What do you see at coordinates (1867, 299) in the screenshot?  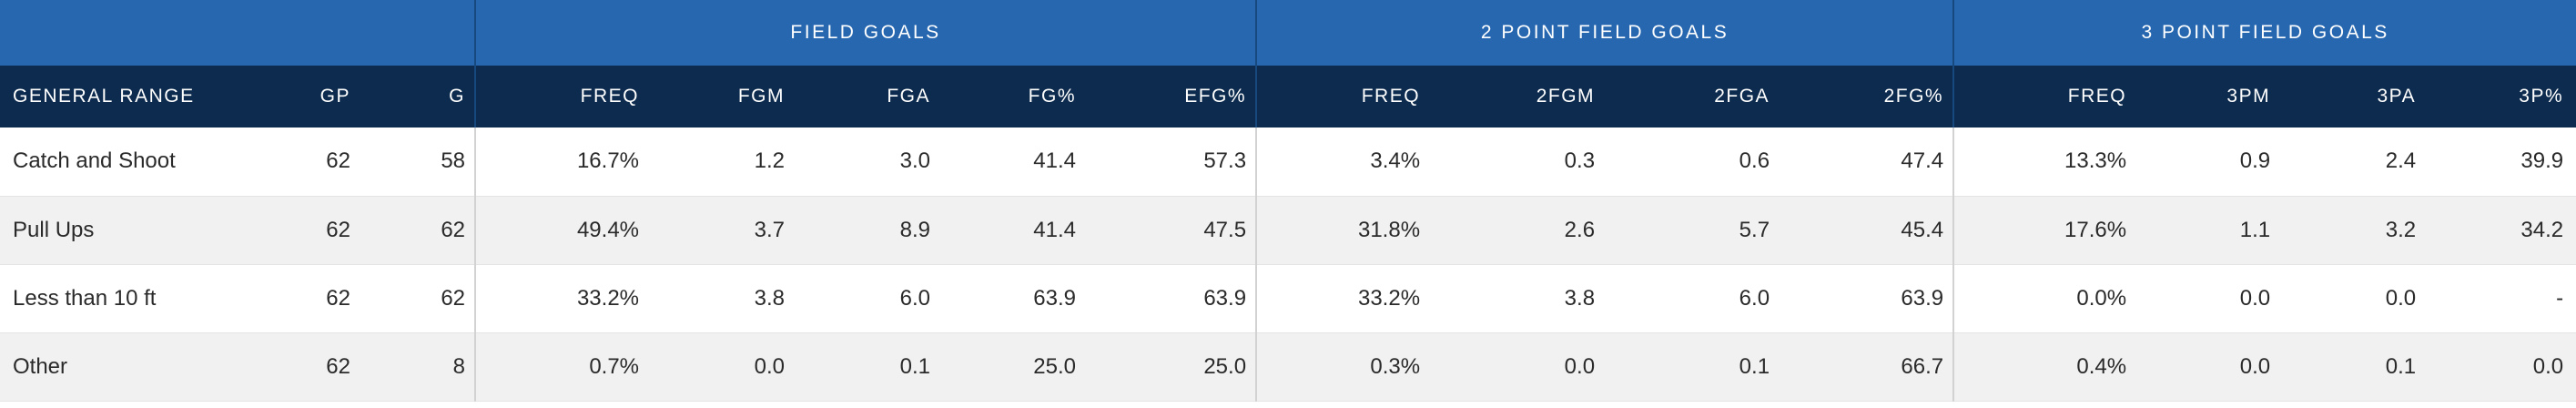 I see `cell-2fg-pct: 63.9` at bounding box center [1867, 299].